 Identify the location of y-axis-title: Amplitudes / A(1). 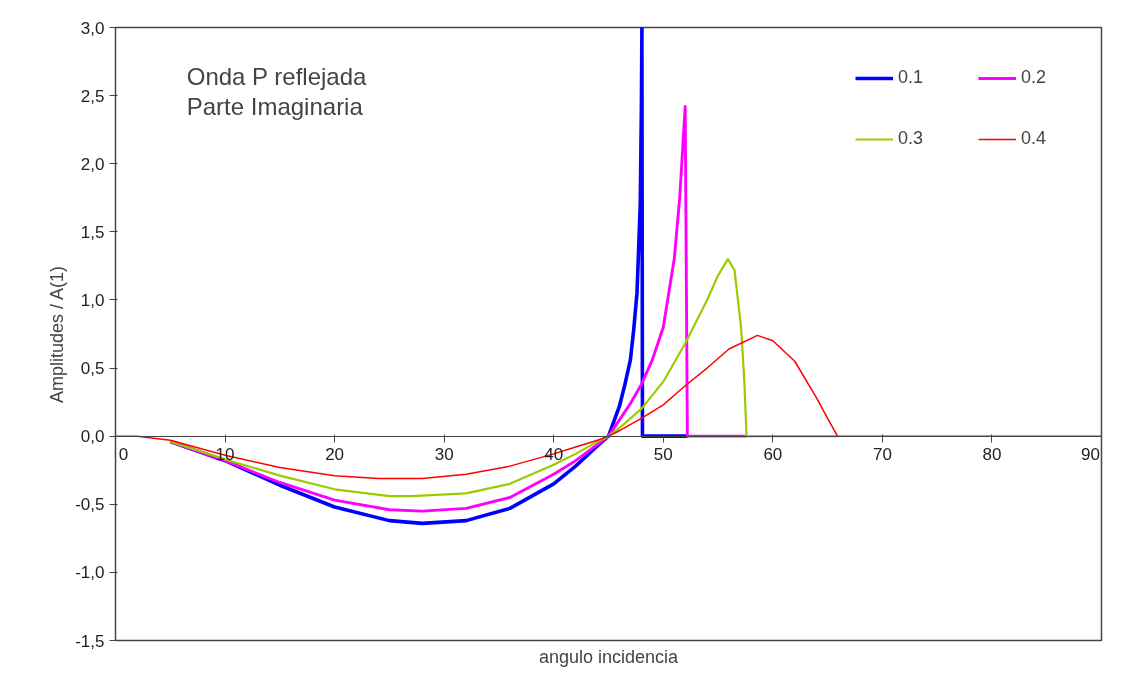
(57, 334).